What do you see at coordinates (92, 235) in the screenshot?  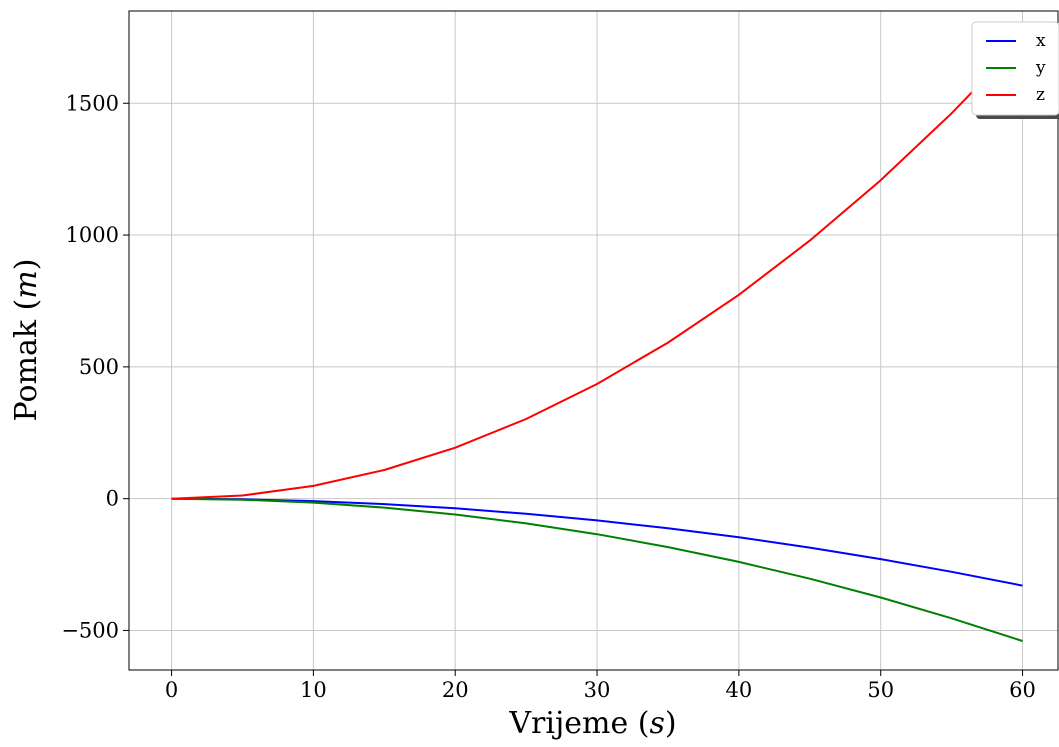 I see `y-tick-label: 1000` at bounding box center [92, 235].